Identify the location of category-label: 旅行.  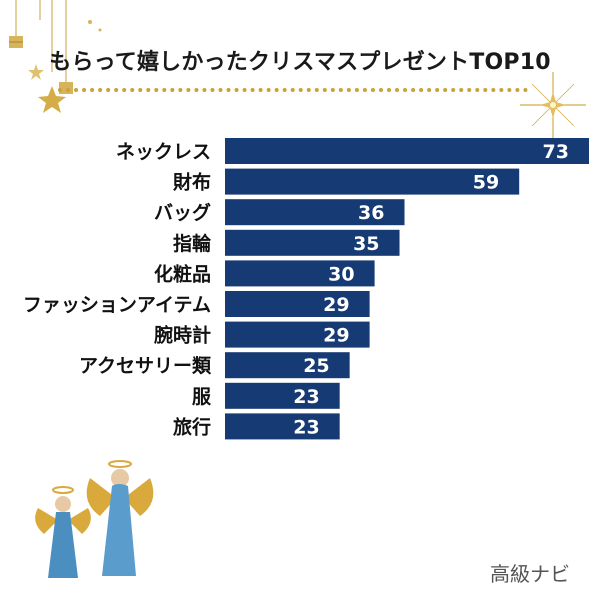
(192, 426).